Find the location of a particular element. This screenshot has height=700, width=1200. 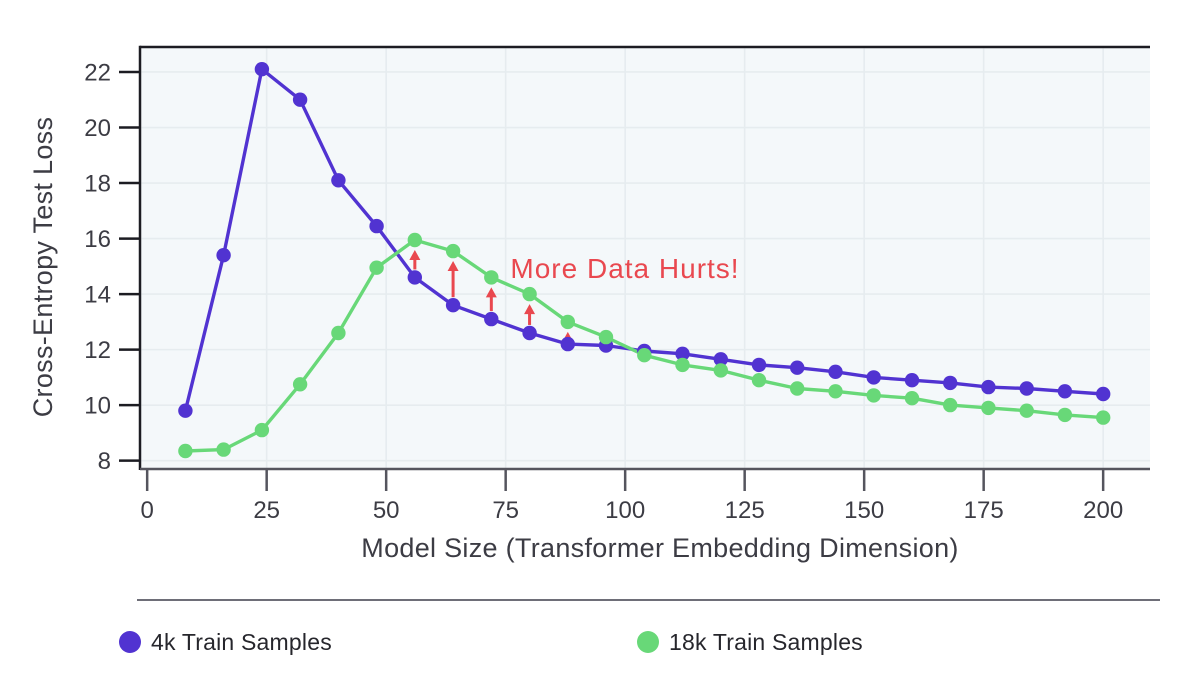

svg-text: 10 is located at coordinates (97, 406).